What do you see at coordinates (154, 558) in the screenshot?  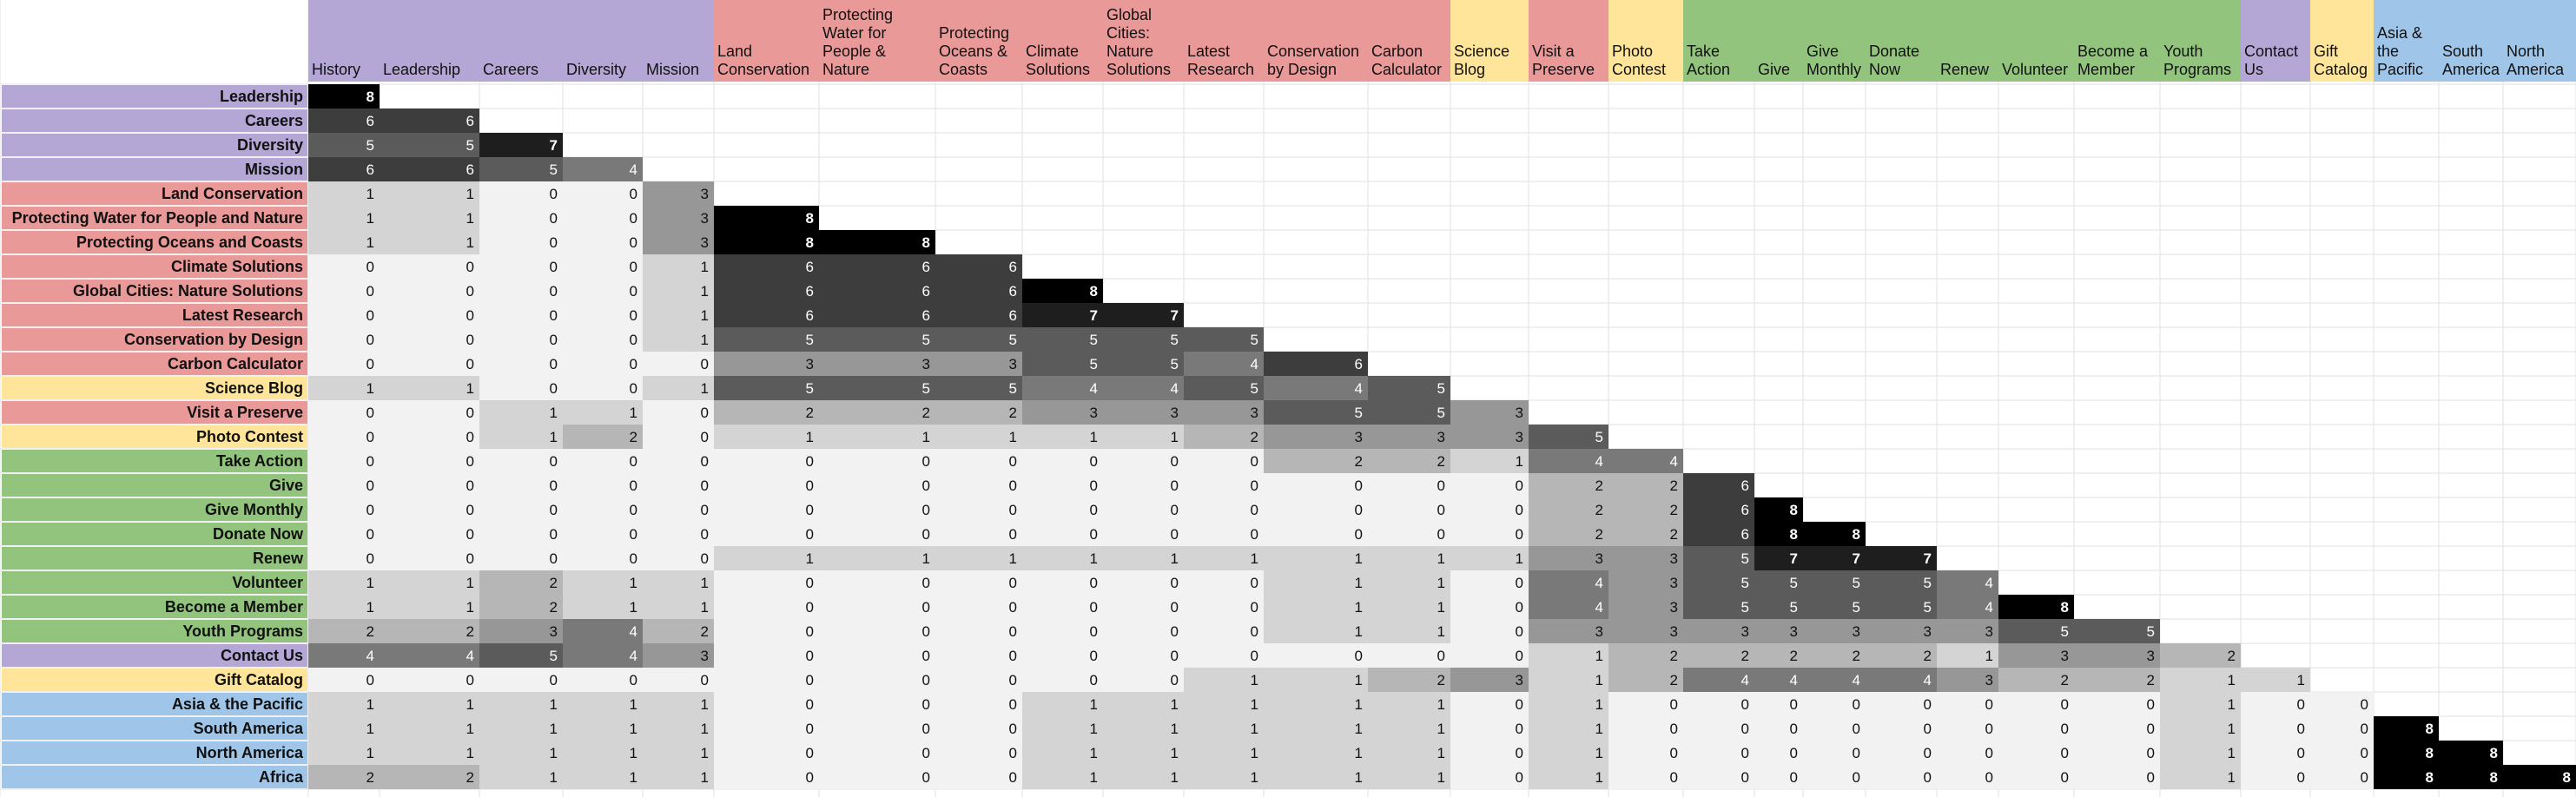 I see `row-header-renew` at bounding box center [154, 558].